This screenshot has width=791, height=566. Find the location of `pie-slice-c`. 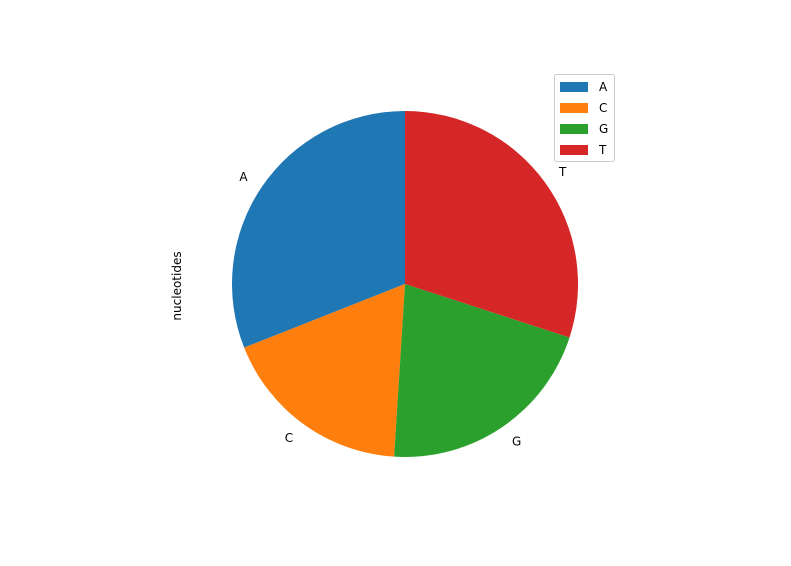

pie-slice-c is located at coordinates (324, 370).